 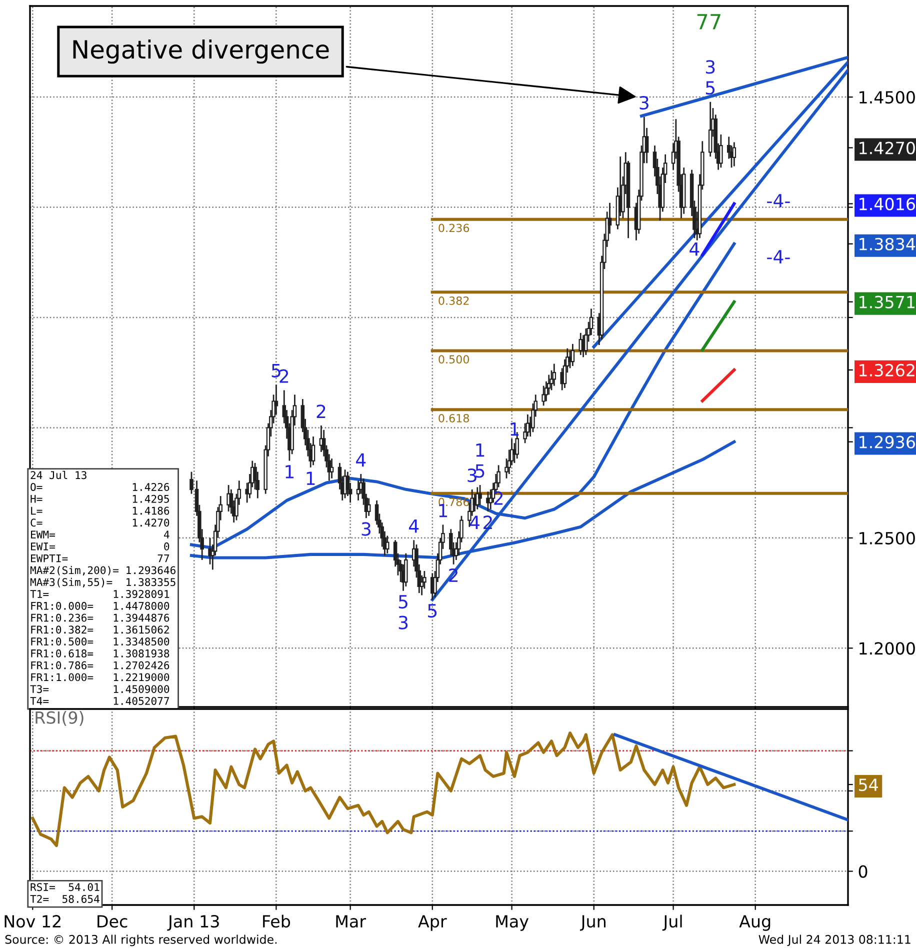 I want to click on x-tick-label: Jan 13, so click(x=193, y=923).